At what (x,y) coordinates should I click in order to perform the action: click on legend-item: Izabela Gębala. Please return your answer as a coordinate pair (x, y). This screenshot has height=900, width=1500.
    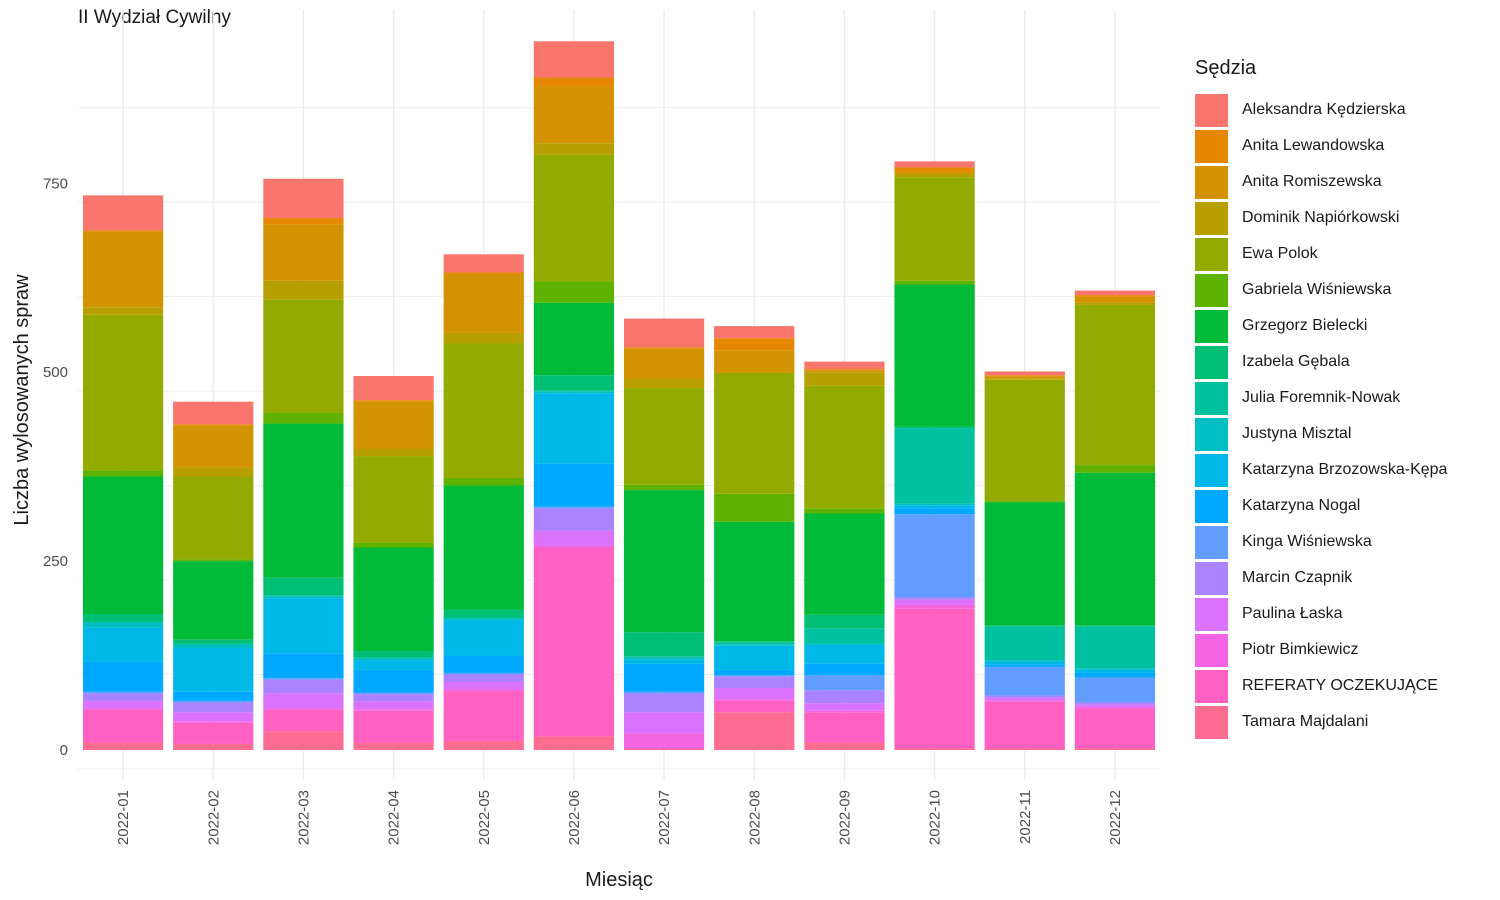
    Looking at the image, I should click on (1321, 362).